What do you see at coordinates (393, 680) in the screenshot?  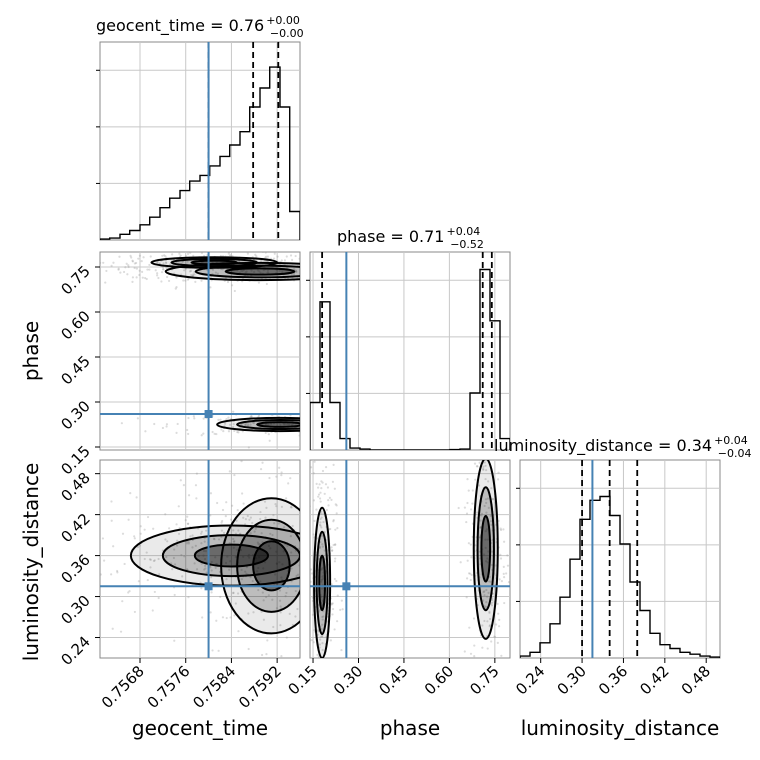 I see `x-tick-label: 0.45` at bounding box center [393, 680].